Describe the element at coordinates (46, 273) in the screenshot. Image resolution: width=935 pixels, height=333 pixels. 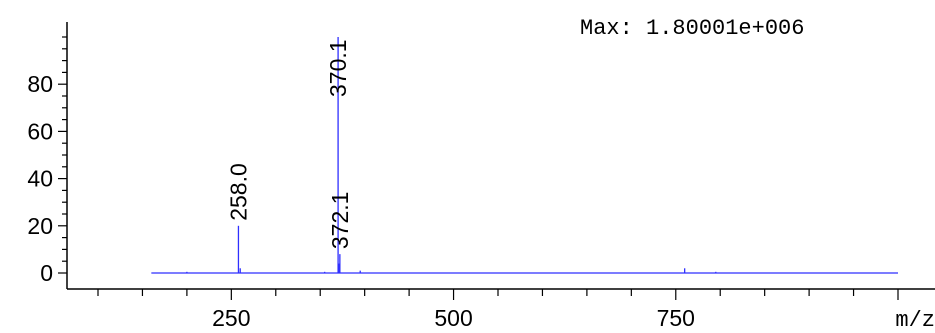
I see `y-tick-label: 0` at that location.